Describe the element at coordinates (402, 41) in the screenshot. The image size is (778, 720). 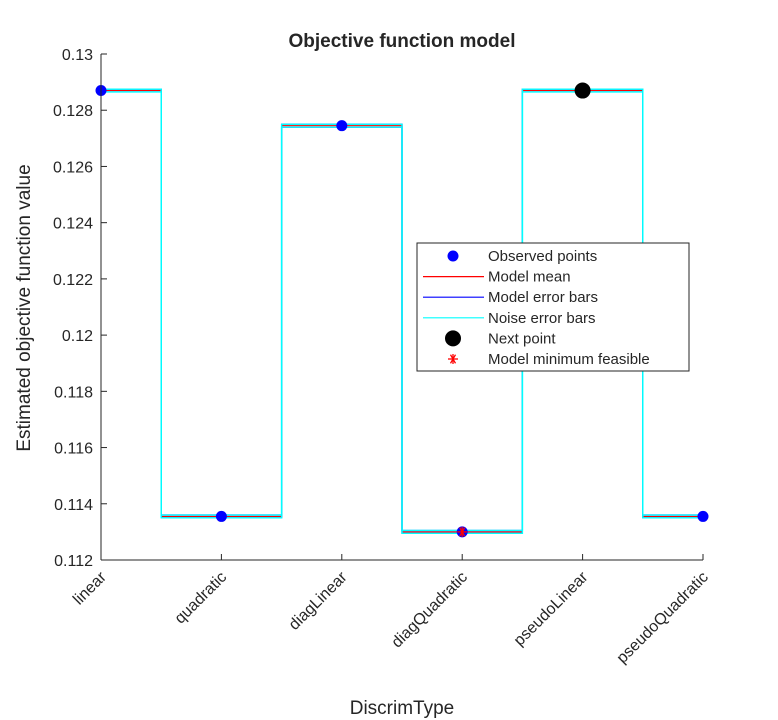
I see `chart-title: Objective function model` at that location.